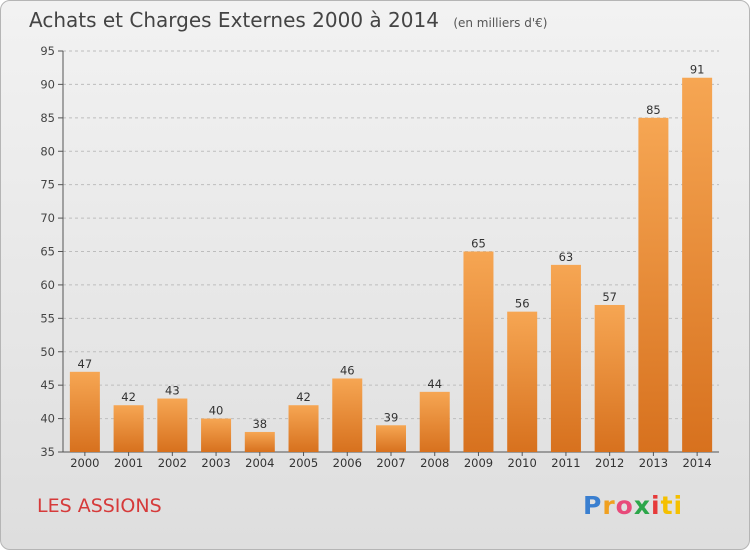 The height and width of the screenshot is (550, 750). Describe the element at coordinates (216, 435) in the screenshot. I see `bar-2003` at that location.